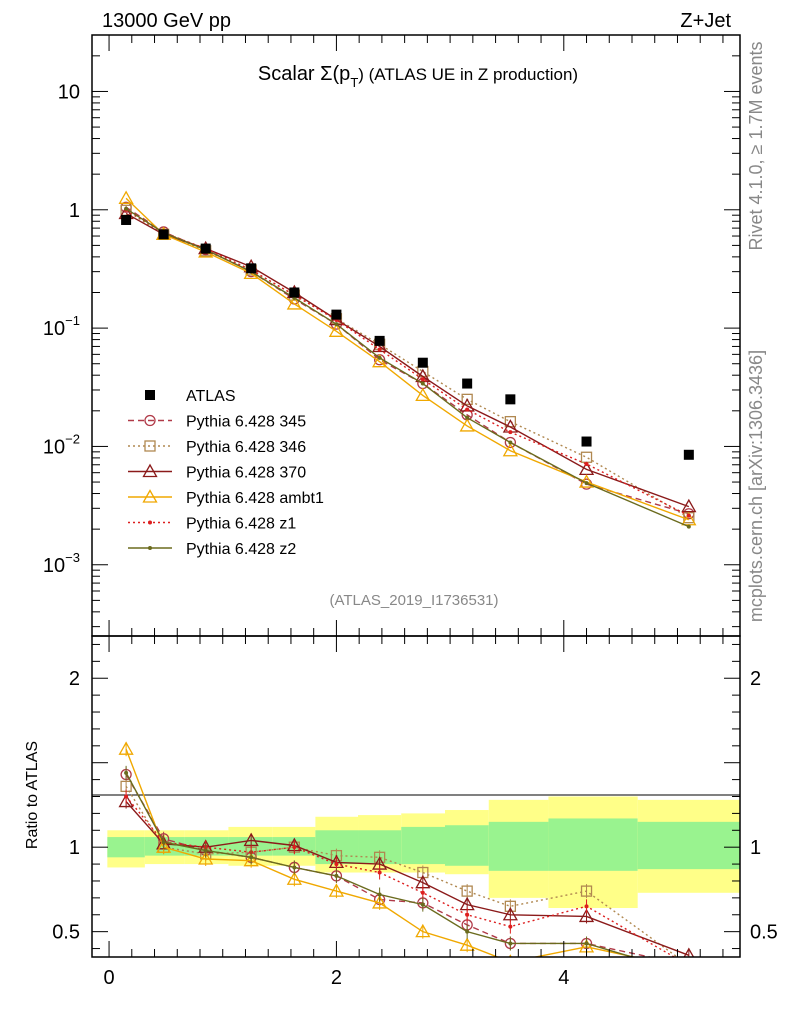 The height and width of the screenshot is (1024, 786). What do you see at coordinates (74, 679) in the screenshot?
I see `ratio-y-tick-label: 2` at bounding box center [74, 679].